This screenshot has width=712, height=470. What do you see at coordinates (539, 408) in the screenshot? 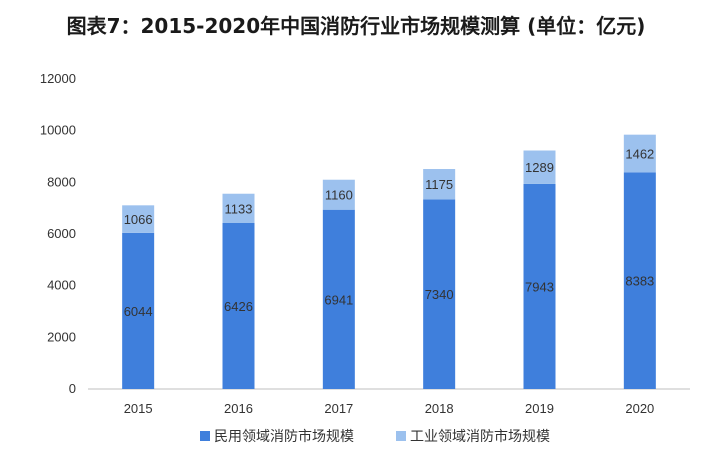
I see `x-tick-label: 2019` at bounding box center [539, 408].